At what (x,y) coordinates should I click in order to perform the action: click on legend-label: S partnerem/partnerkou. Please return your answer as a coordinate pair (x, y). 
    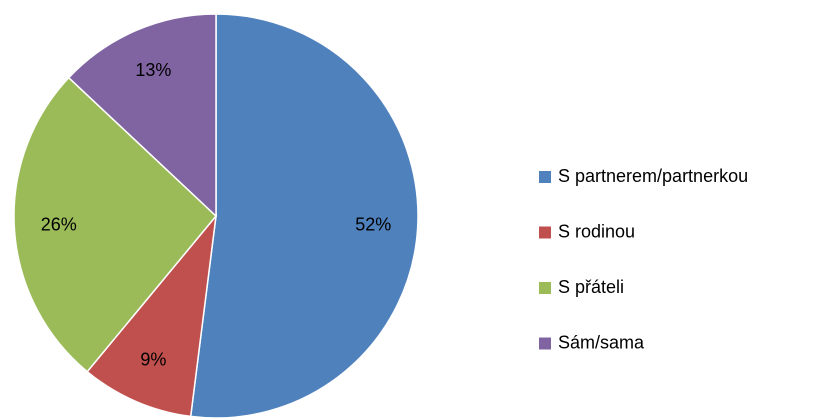
    Looking at the image, I should click on (653, 176).